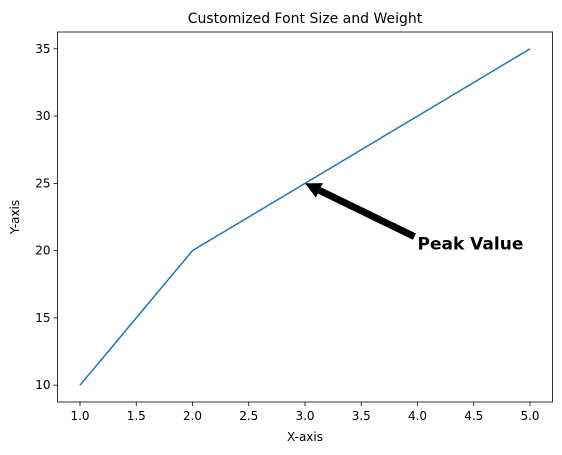 This screenshot has height=455, width=562. What do you see at coordinates (473, 416) in the screenshot?
I see `x-tick-label: 4.5` at bounding box center [473, 416].